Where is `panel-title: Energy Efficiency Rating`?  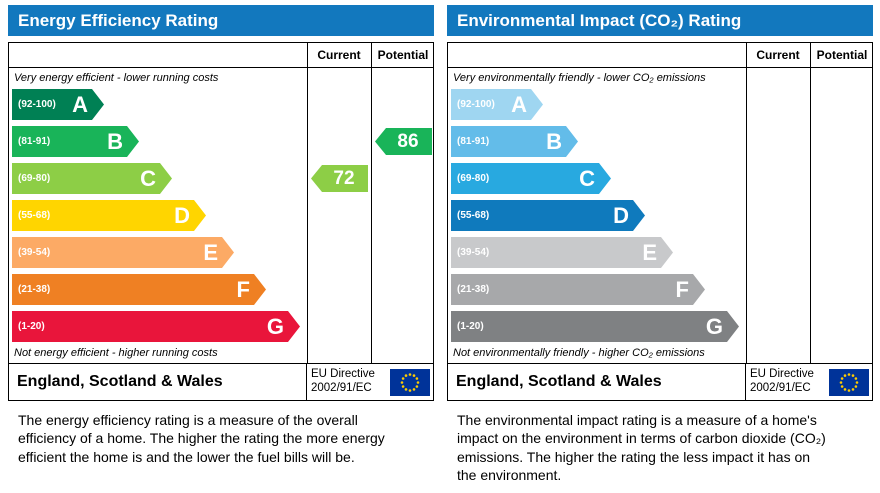
panel-title: Energy Efficiency Rating is located at coordinates (118, 20).